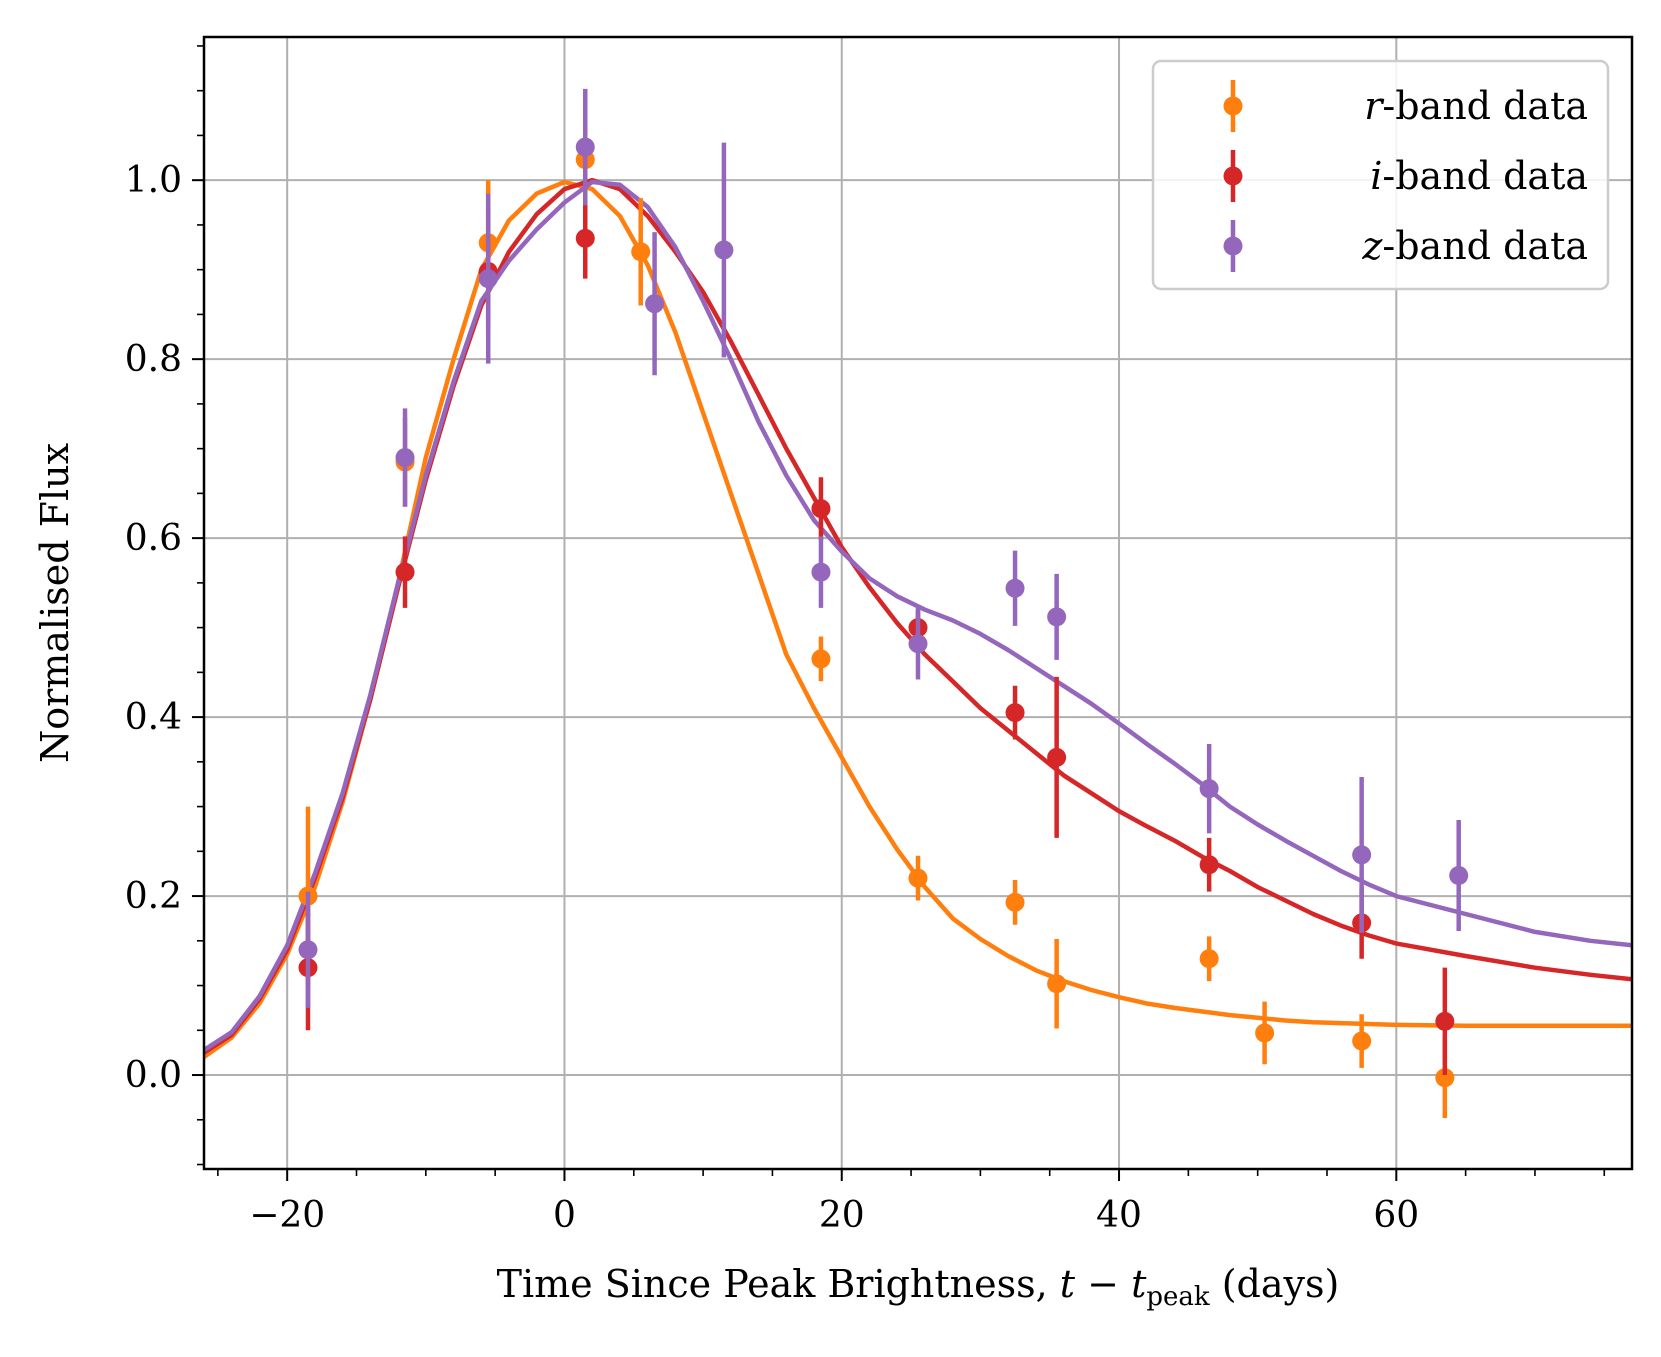 This screenshot has width=1661, height=1357. Describe the element at coordinates (153, 896) in the screenshot. I see `y-tick-label-1: 0.2` at that location.